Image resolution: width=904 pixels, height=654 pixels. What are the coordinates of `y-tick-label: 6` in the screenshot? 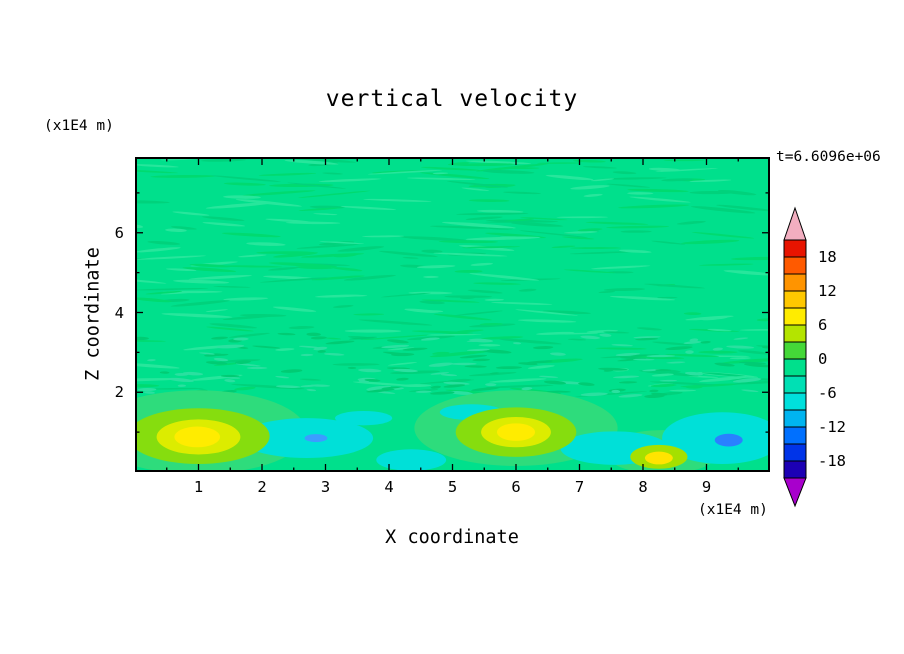 It's located at (119, 232).